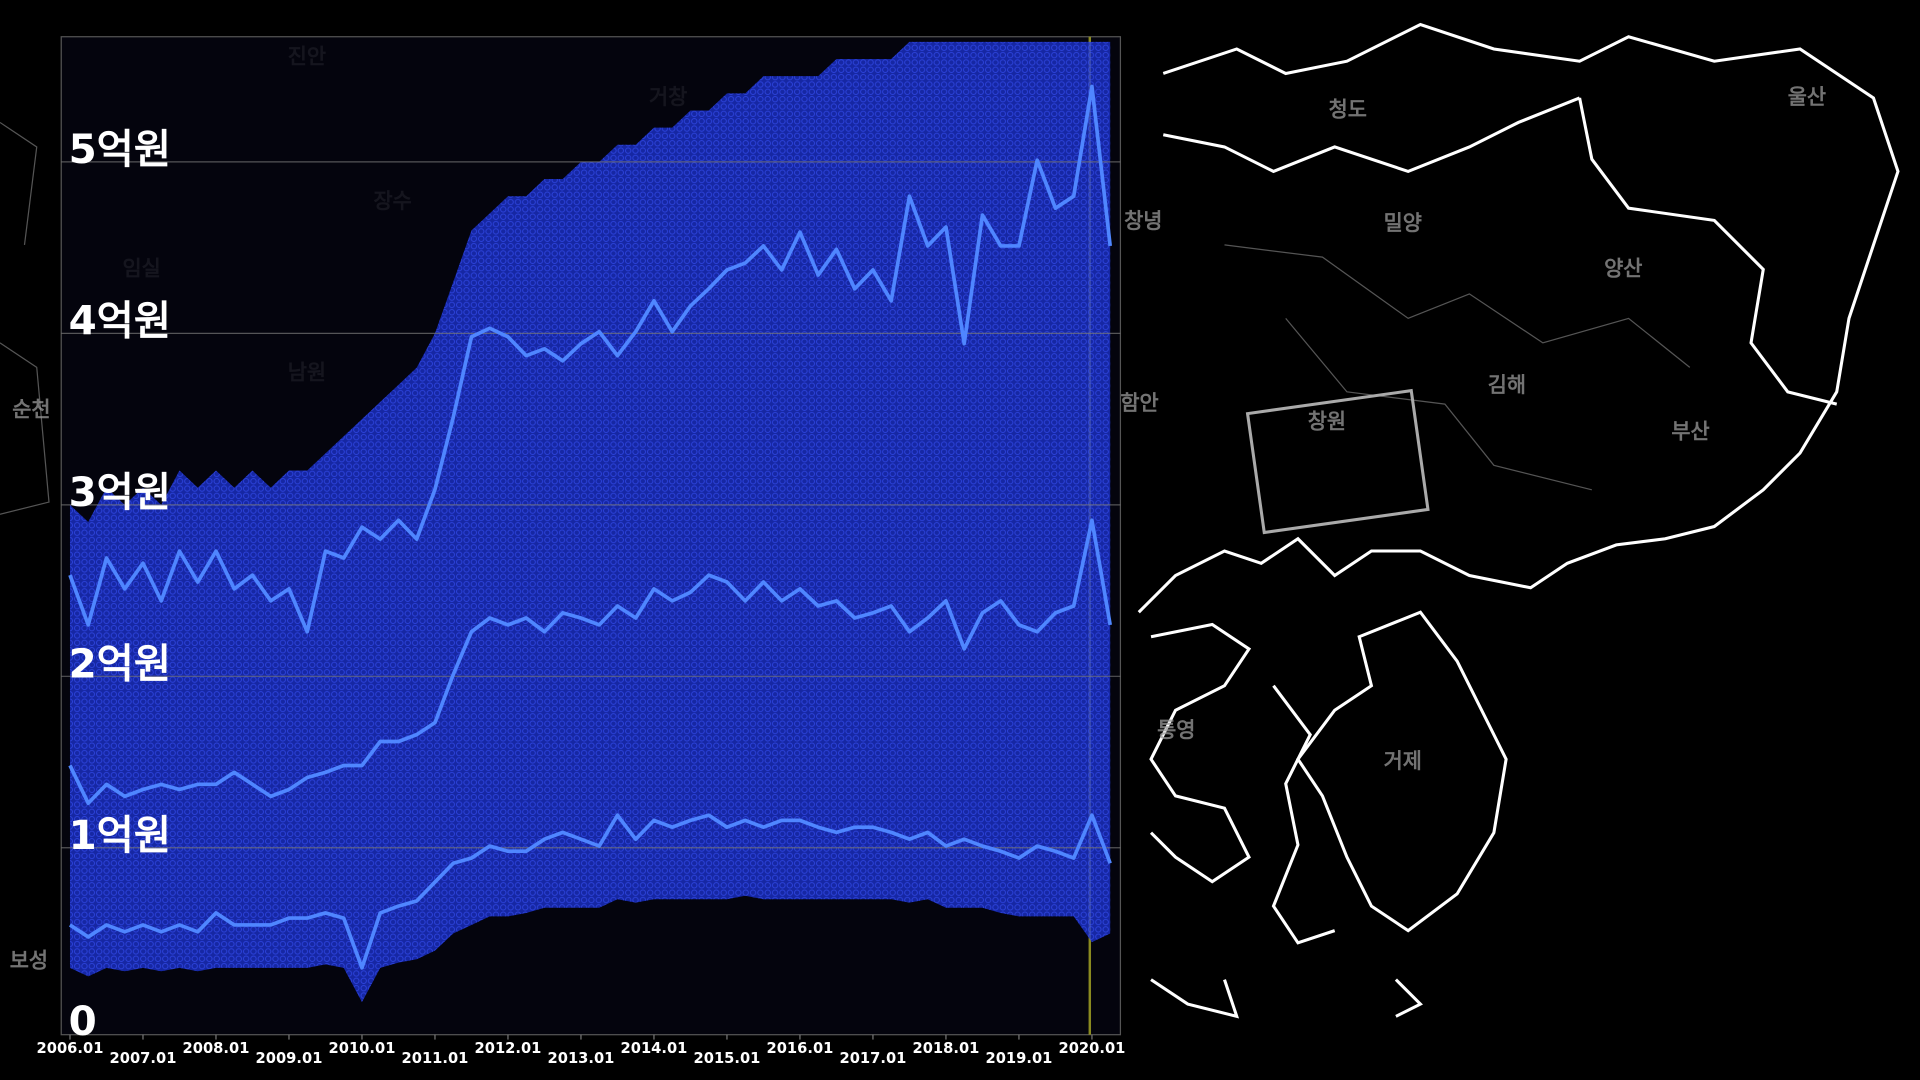 This screenshot has height=1080, width=1920. Describe the element at coordinates (120, 149) in the screenshot. I see `y-tick-label: 5억원` at that location.